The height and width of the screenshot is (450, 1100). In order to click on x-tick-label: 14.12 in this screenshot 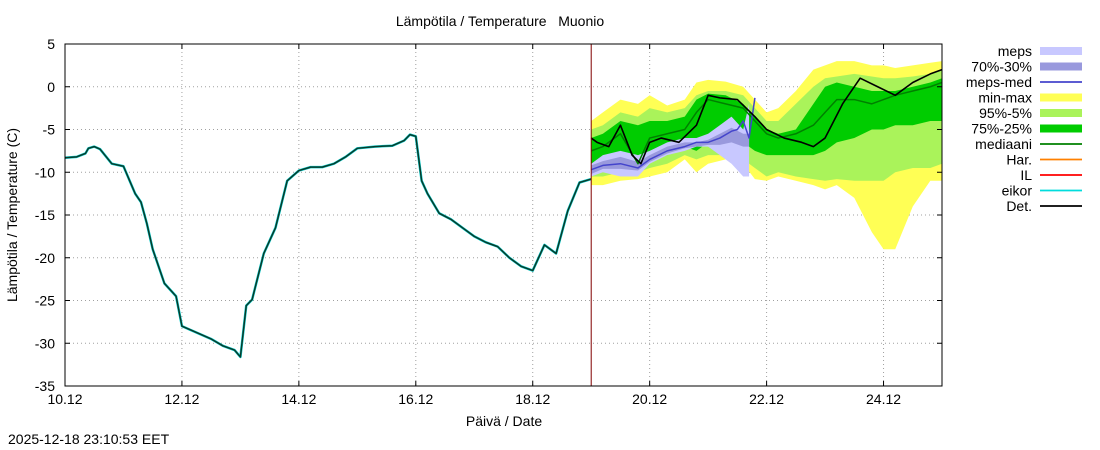, I will do `click(298, 399)`.